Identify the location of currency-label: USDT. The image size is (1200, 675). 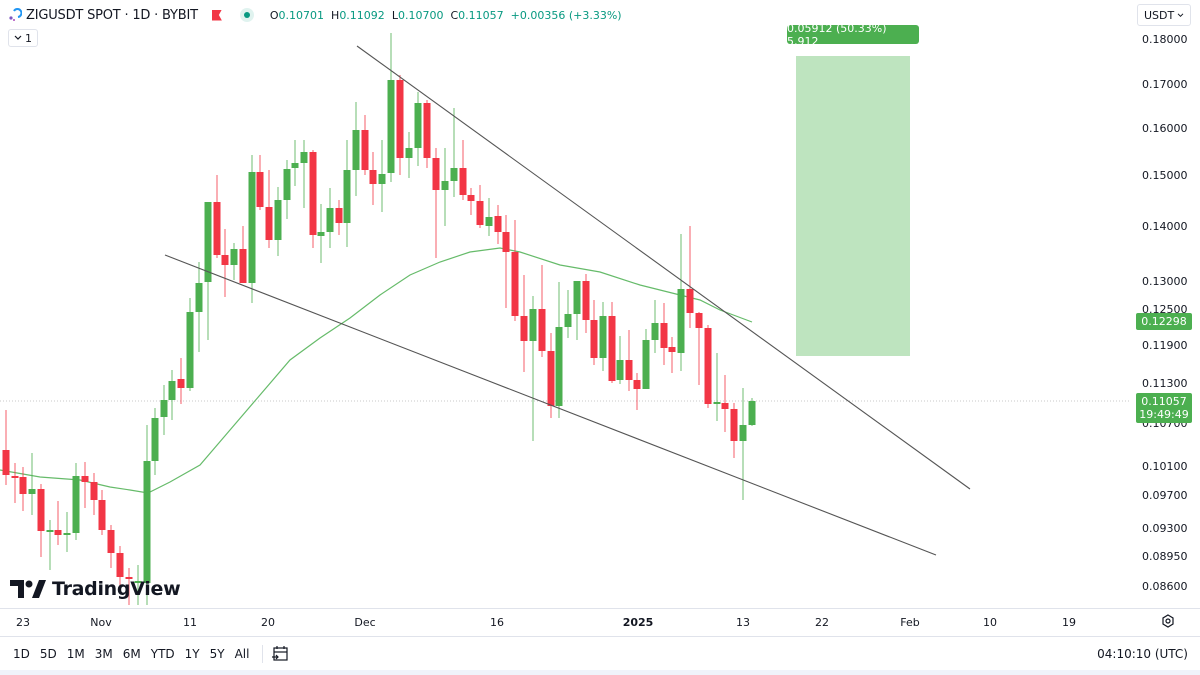
(1159, 15).